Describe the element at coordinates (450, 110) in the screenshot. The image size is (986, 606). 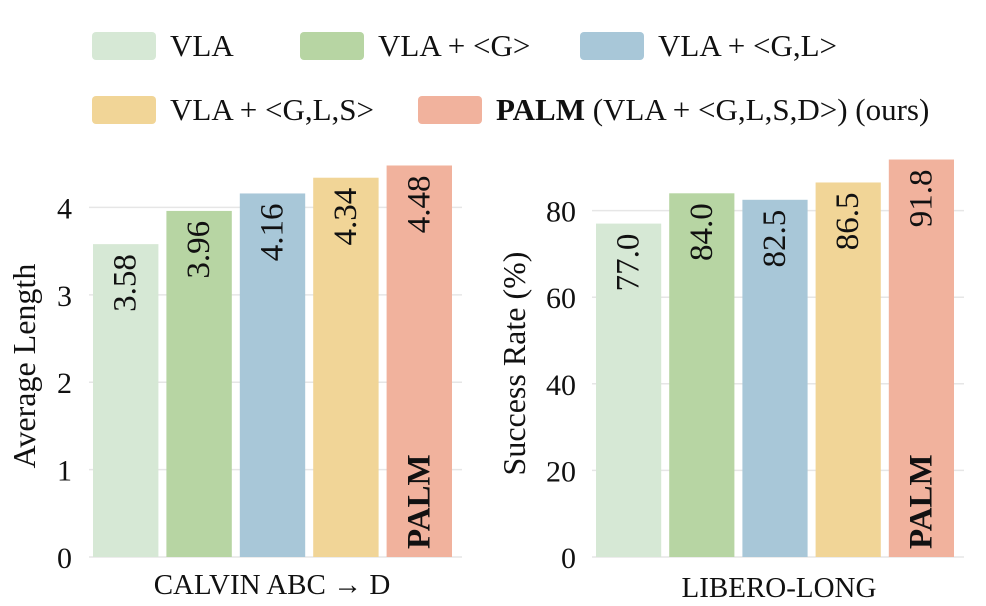
I see `legend-swatch-palm` at that location.